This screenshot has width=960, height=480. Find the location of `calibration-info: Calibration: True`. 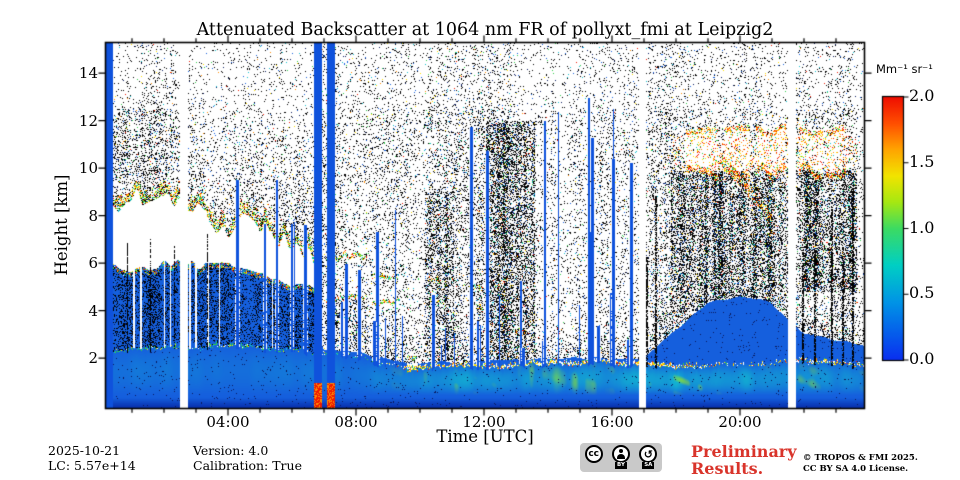

calibration-info: Calibration: True is located at coordinates (247, 465).